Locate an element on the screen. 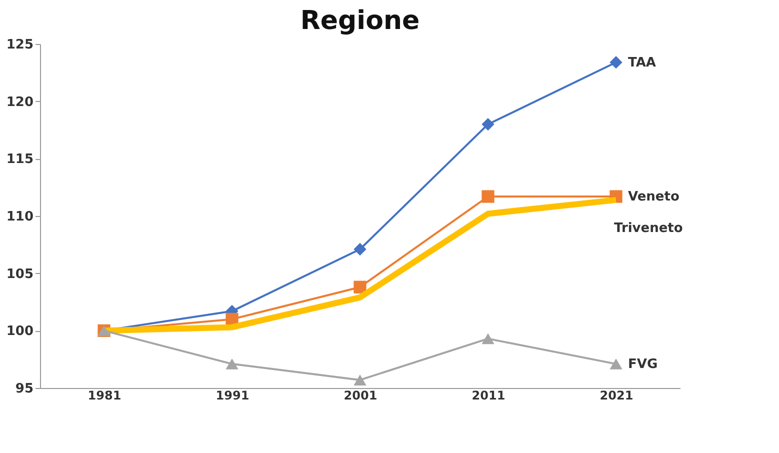  series-label: FVG is located at coordinates (643, 364).